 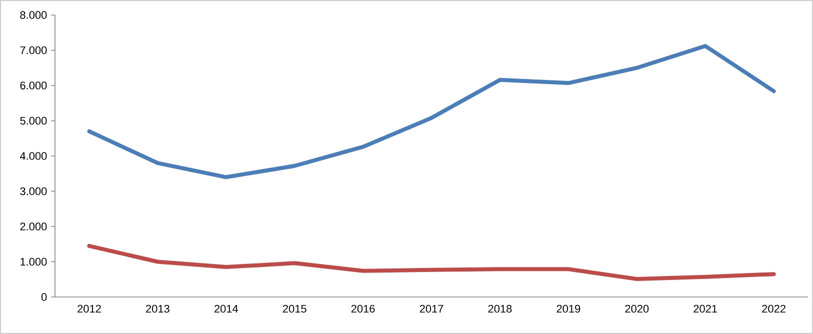 I want to click on x-tick-label: 2016, so click(x=363, y=308).